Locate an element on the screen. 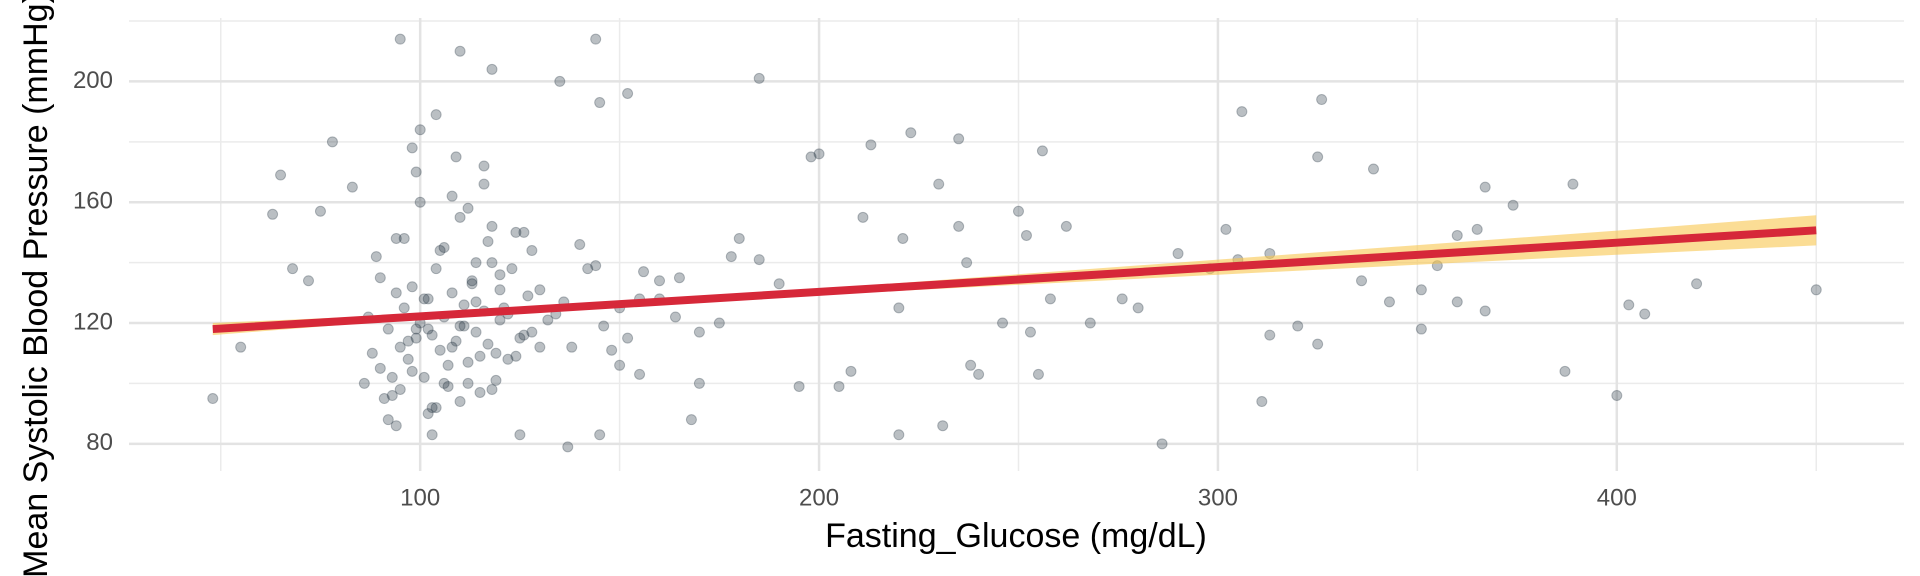 The image size is (1920, 576). x-tick-label: 100 is located at coordinates (420, 497).